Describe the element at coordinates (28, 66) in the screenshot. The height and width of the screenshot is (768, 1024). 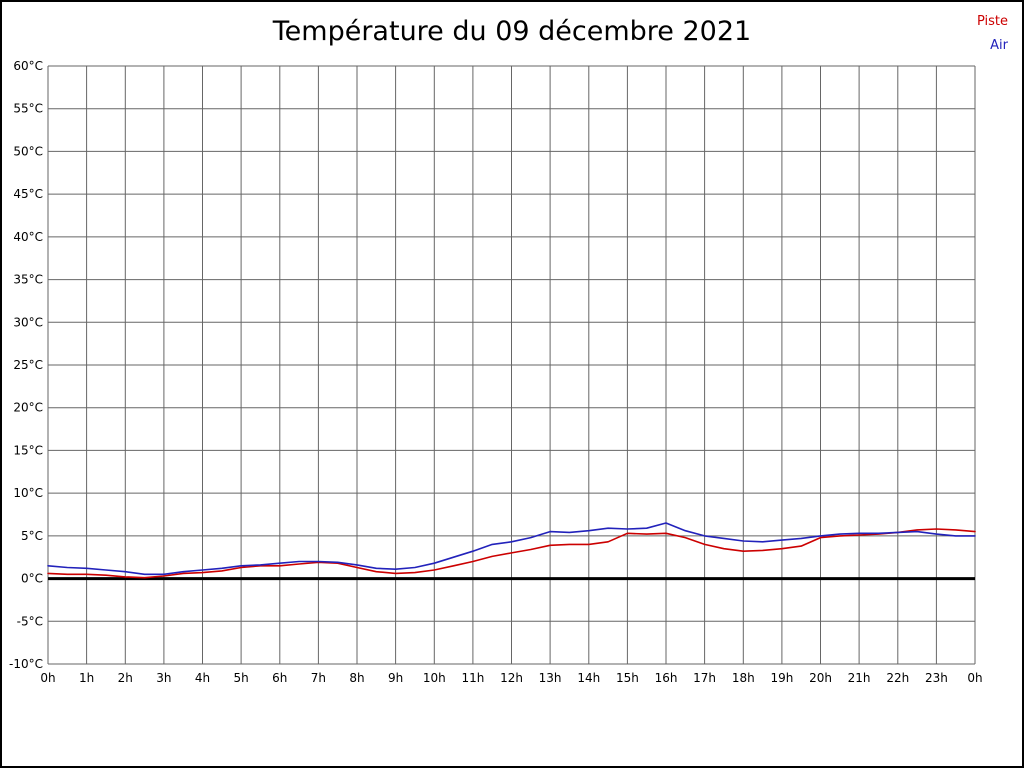
I see `y-axis-tick-label: 60°C` at that location.